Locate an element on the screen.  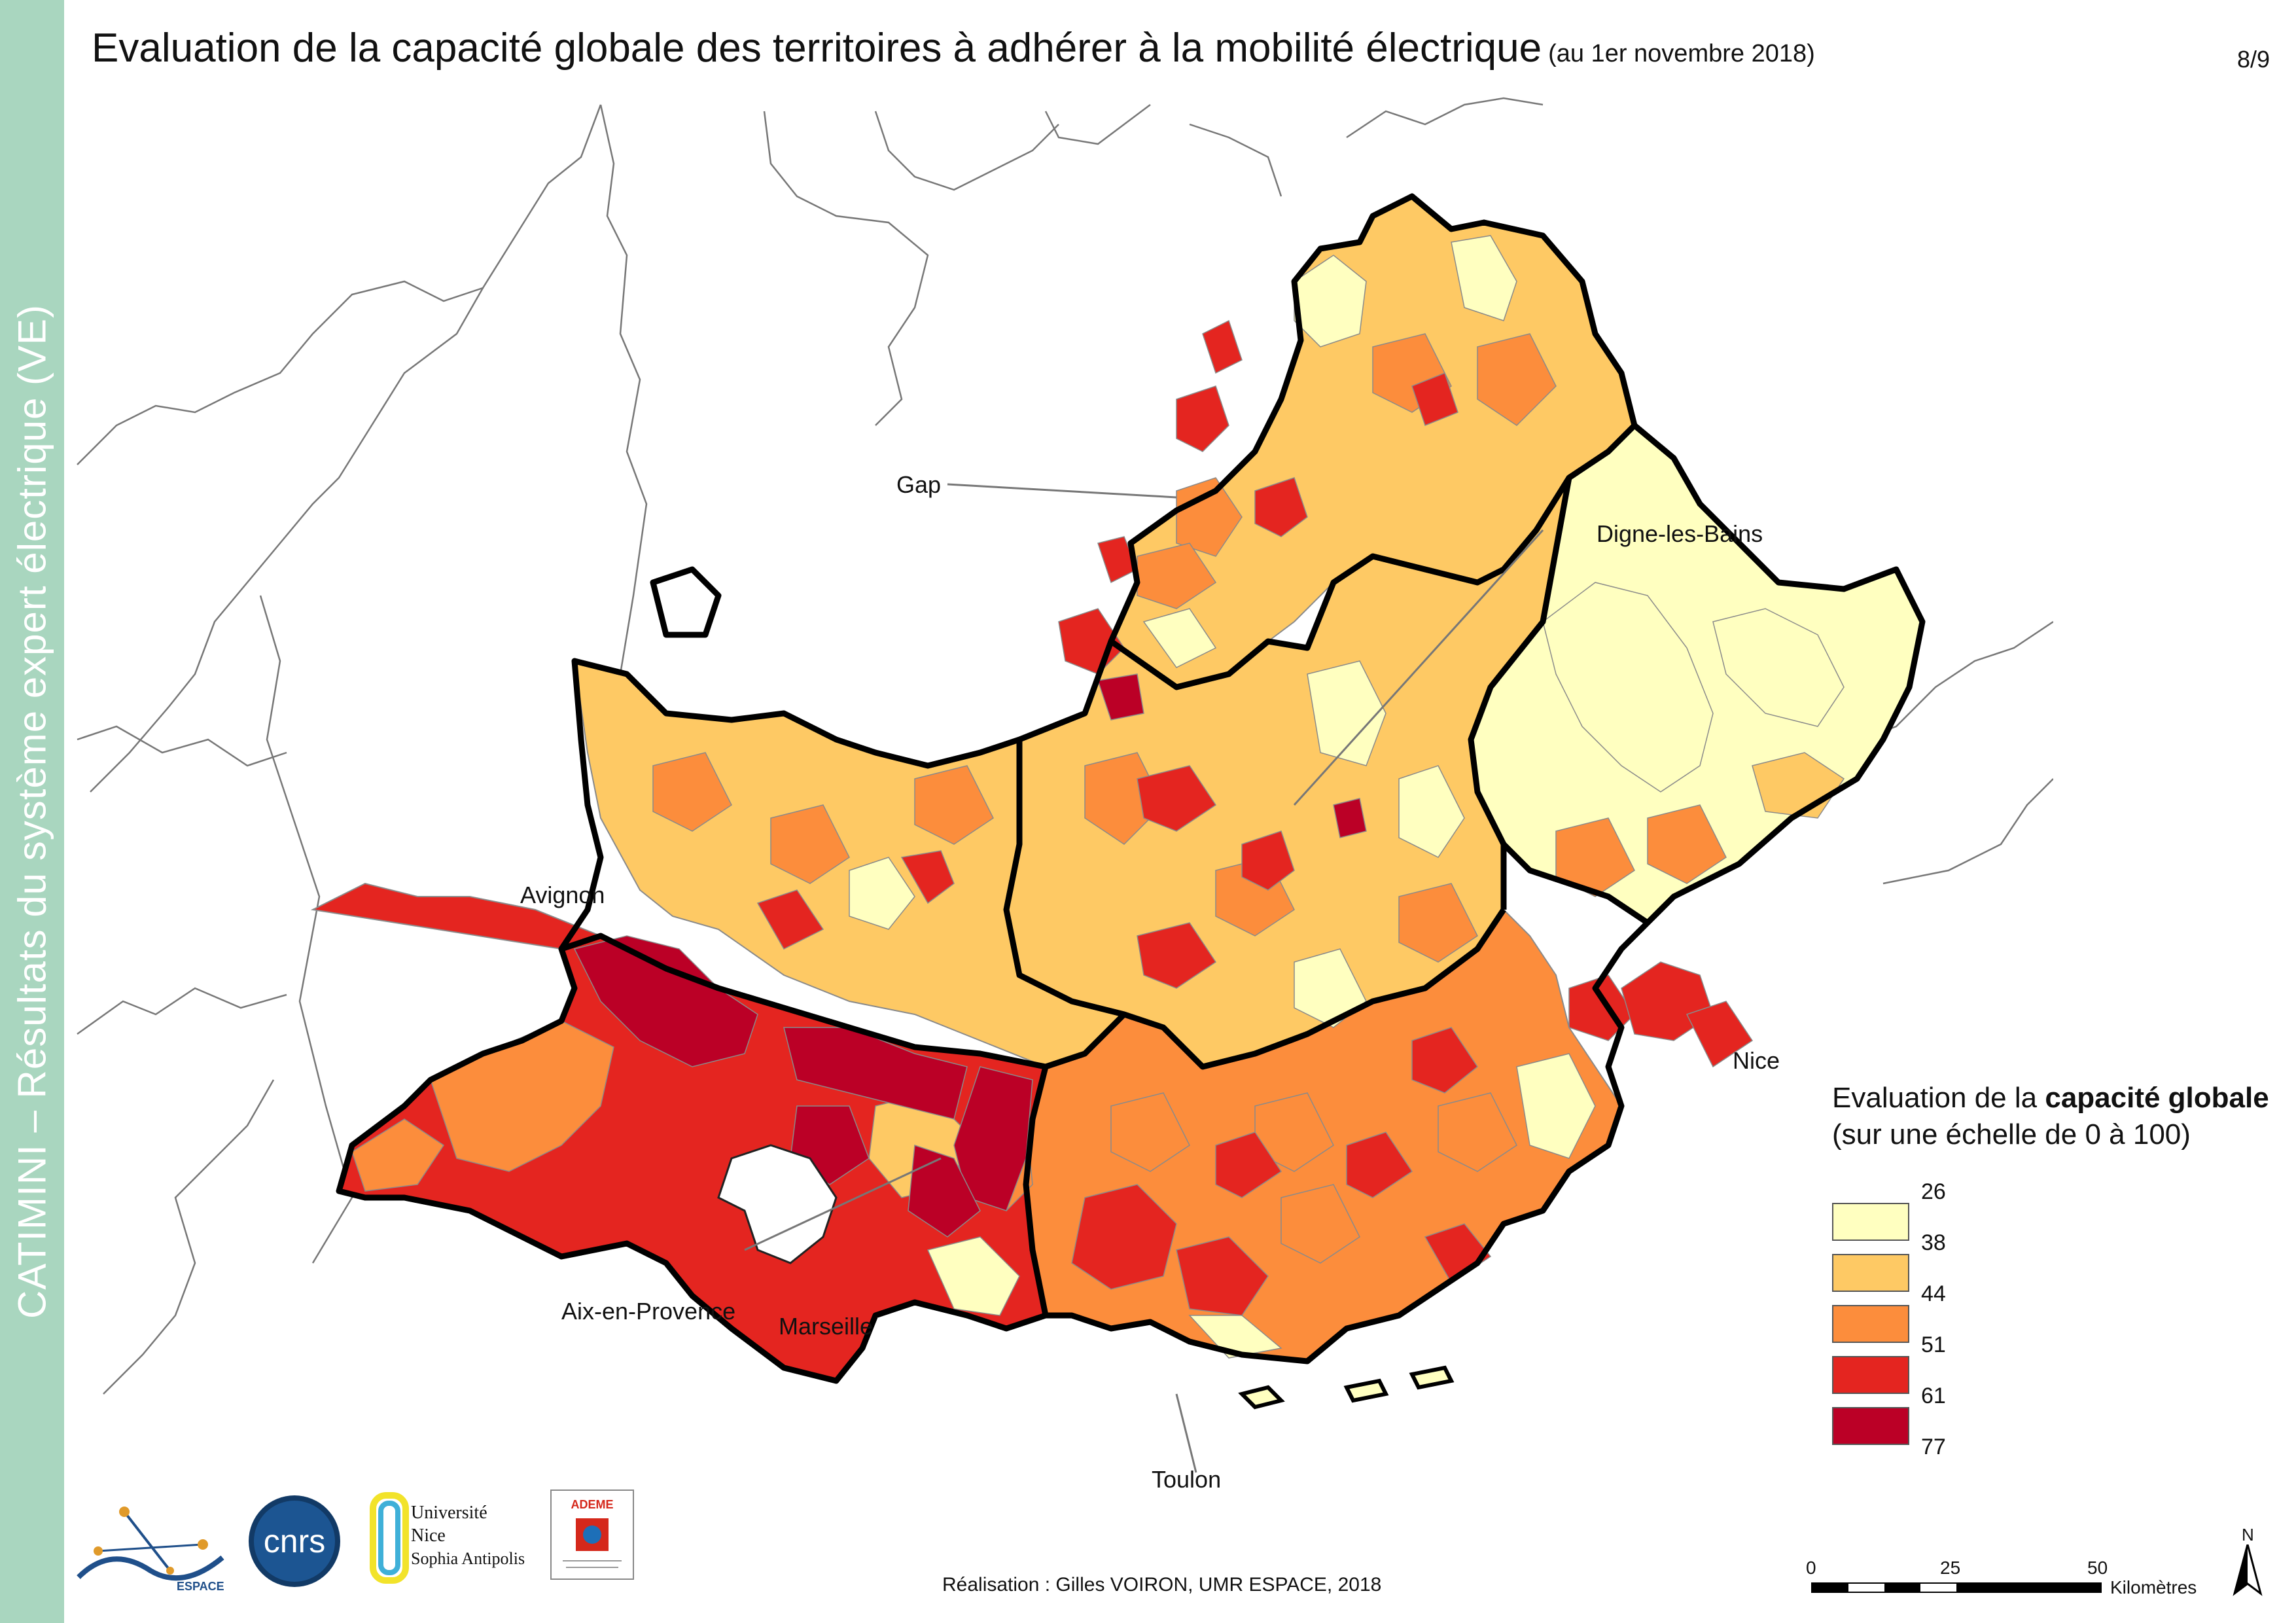
ademe-logo: ADEME is located at coordinates (592, 1534).